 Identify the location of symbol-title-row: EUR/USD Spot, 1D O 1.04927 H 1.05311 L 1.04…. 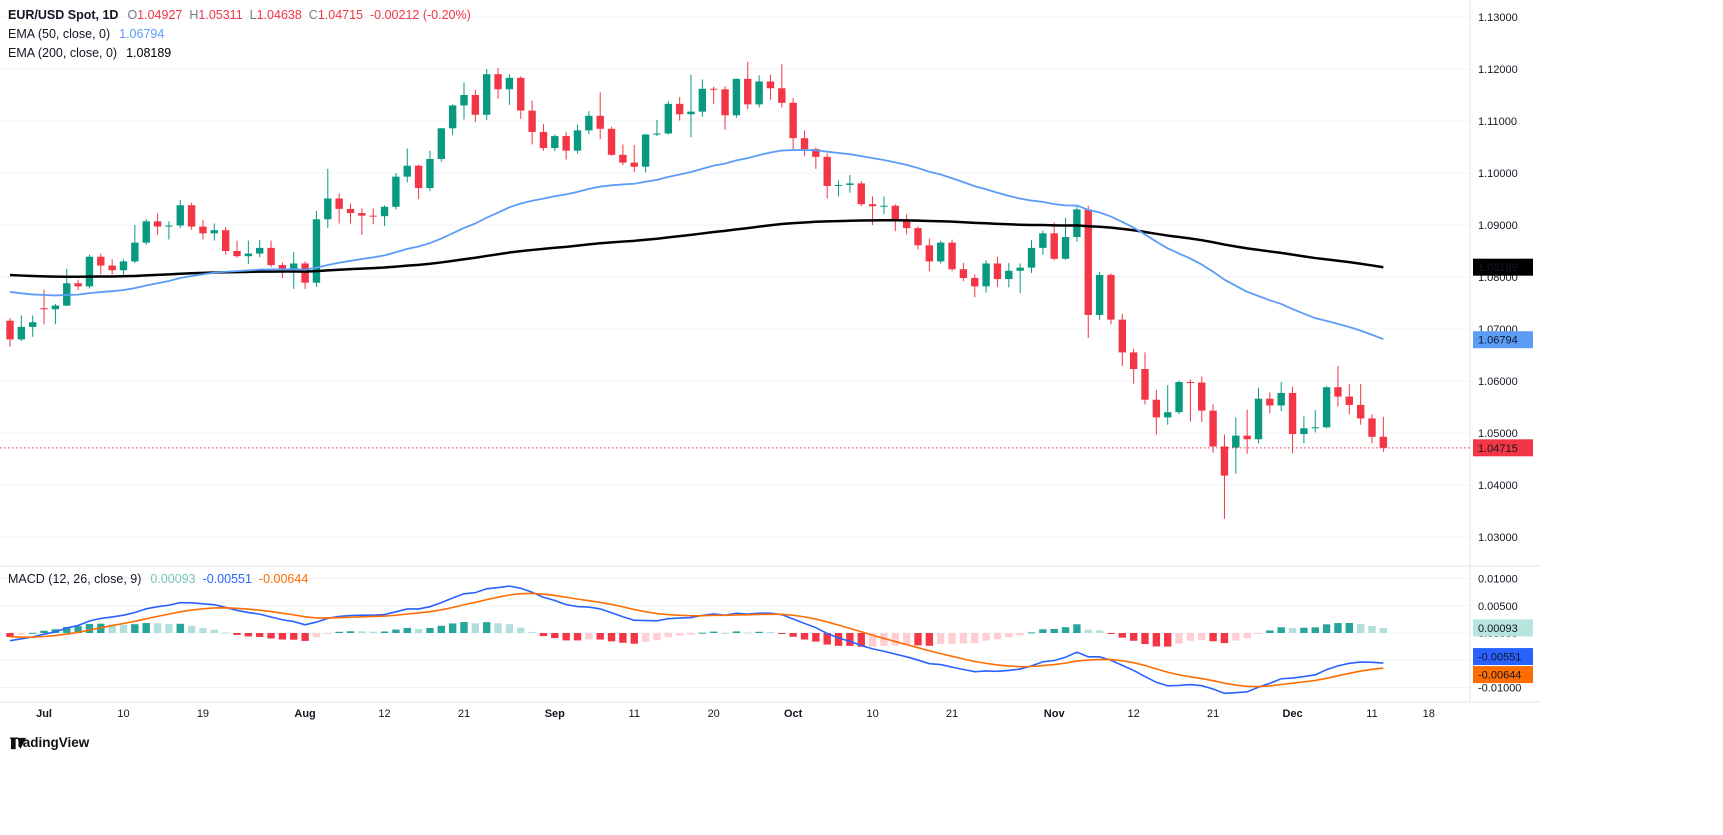
(239, 15).